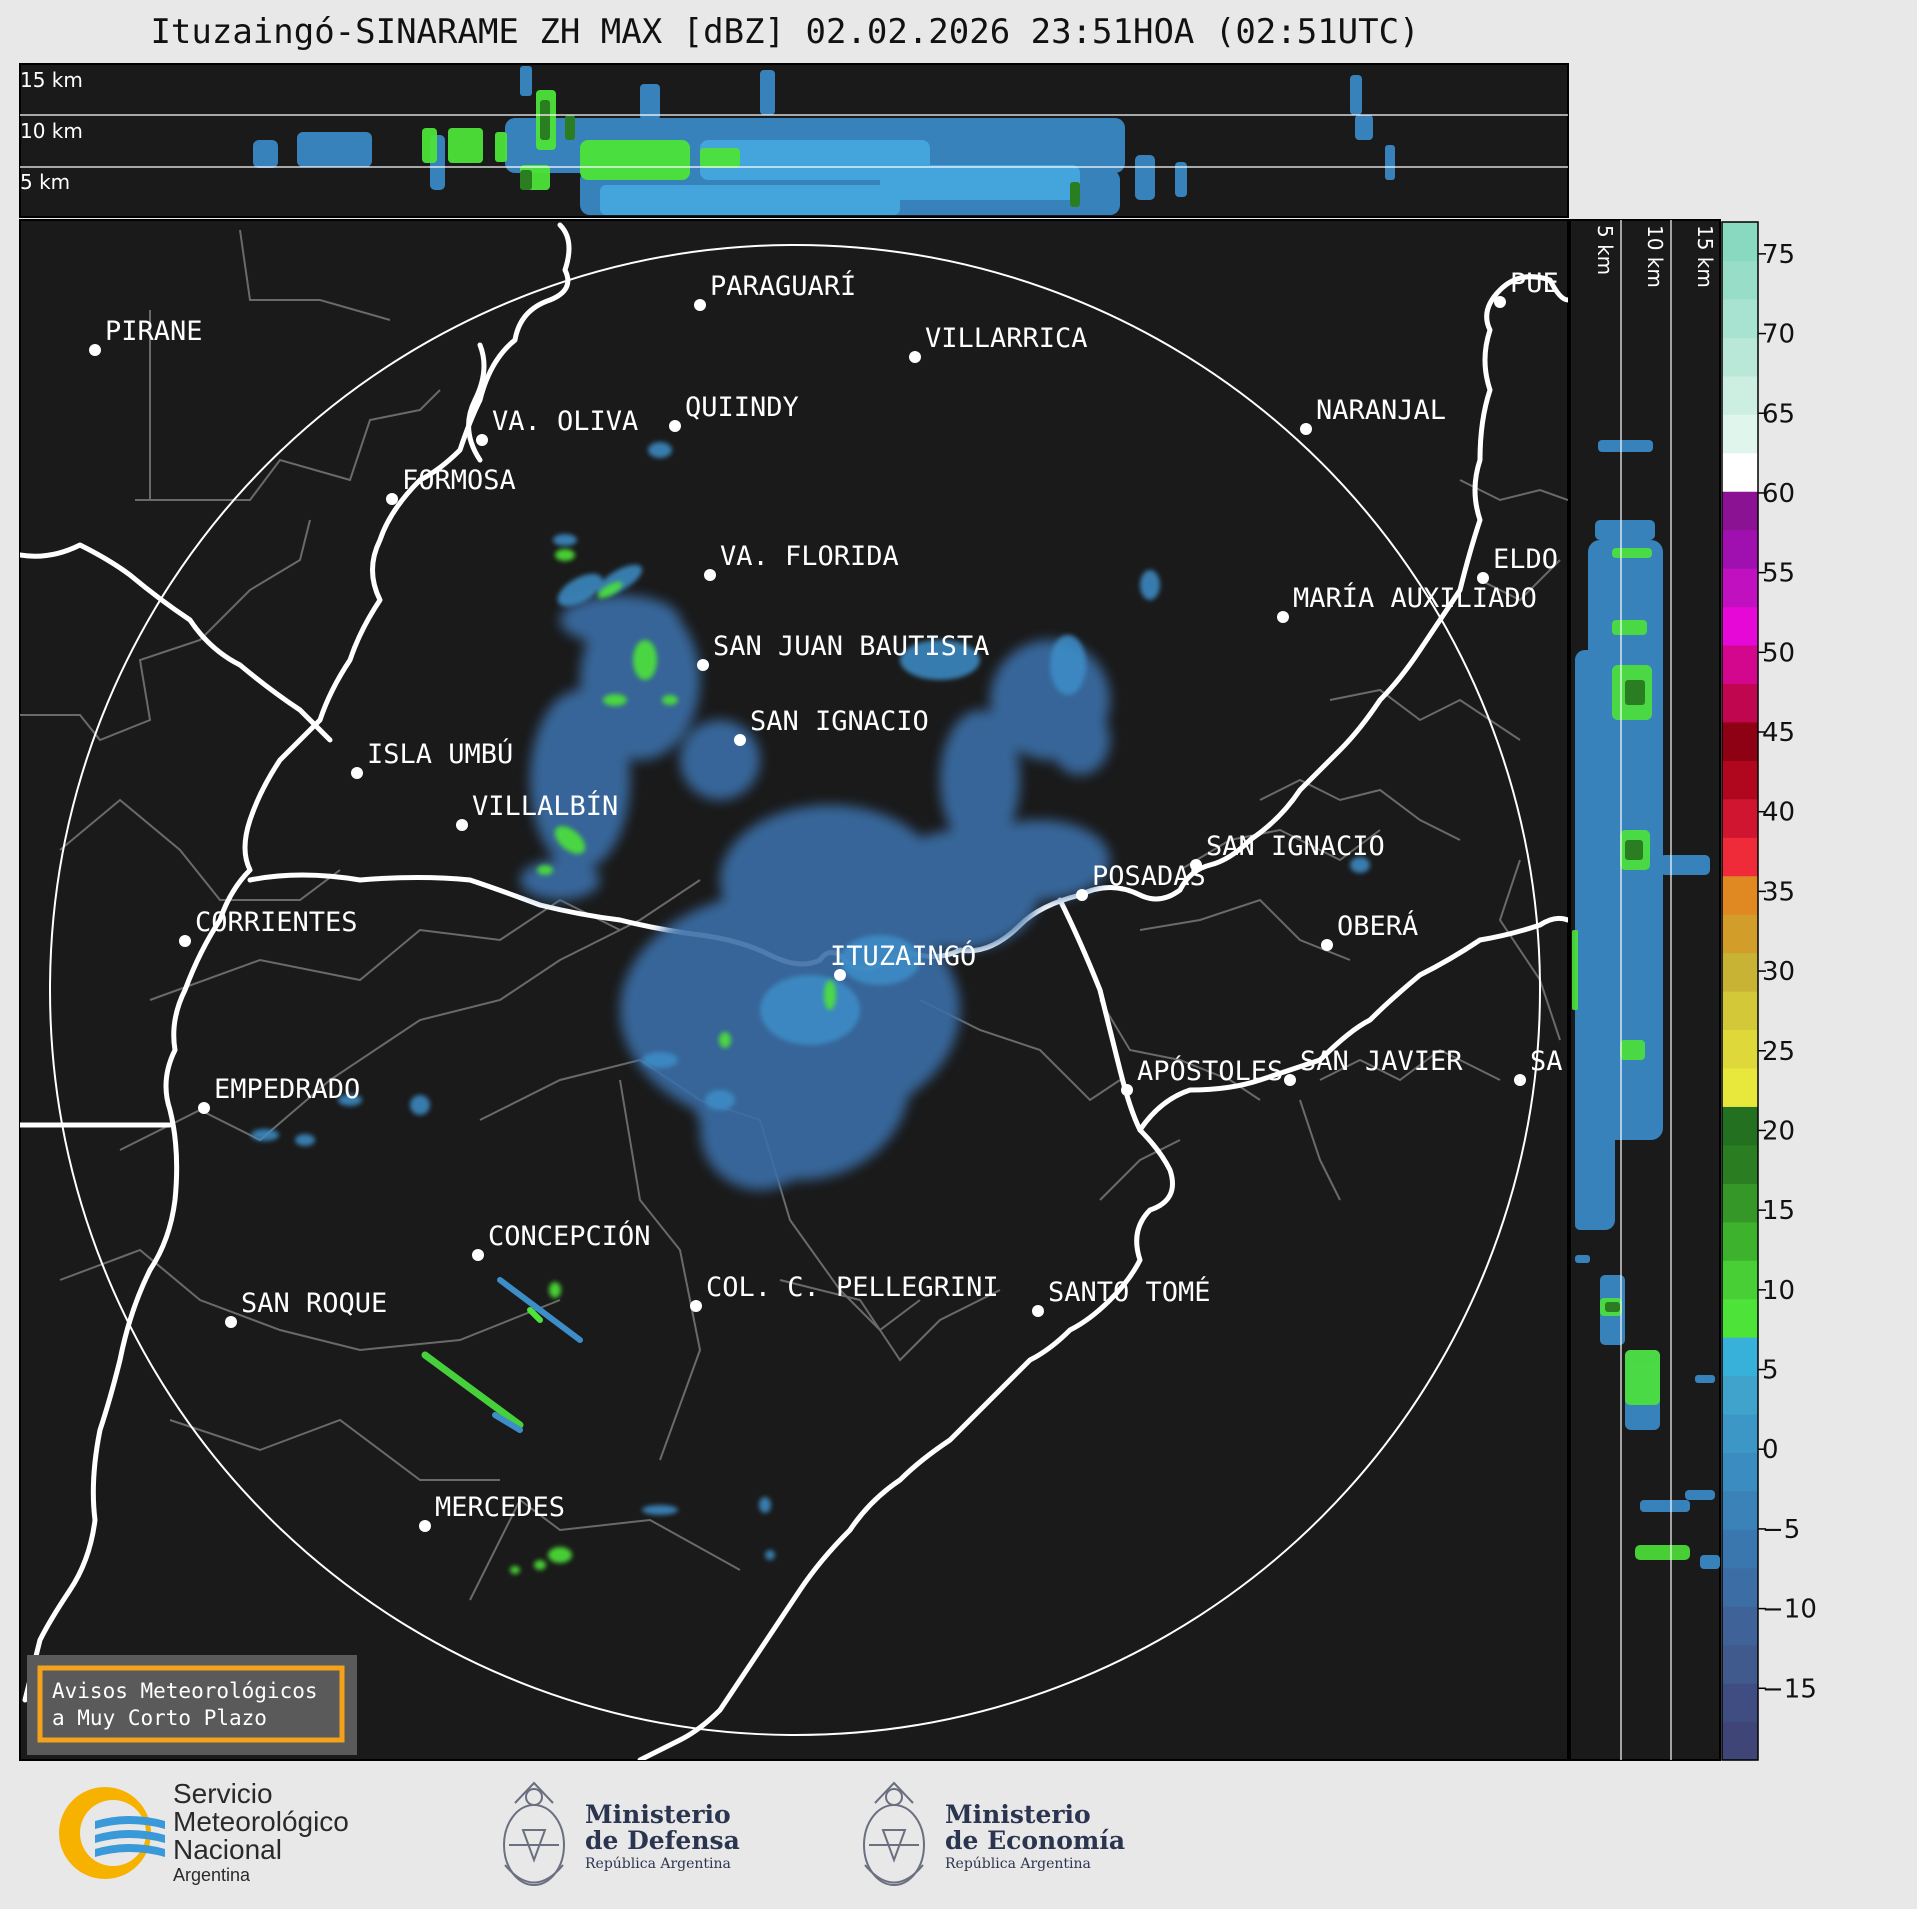  I want to click on city-label: VILLARRICA, so click(1006, 338).